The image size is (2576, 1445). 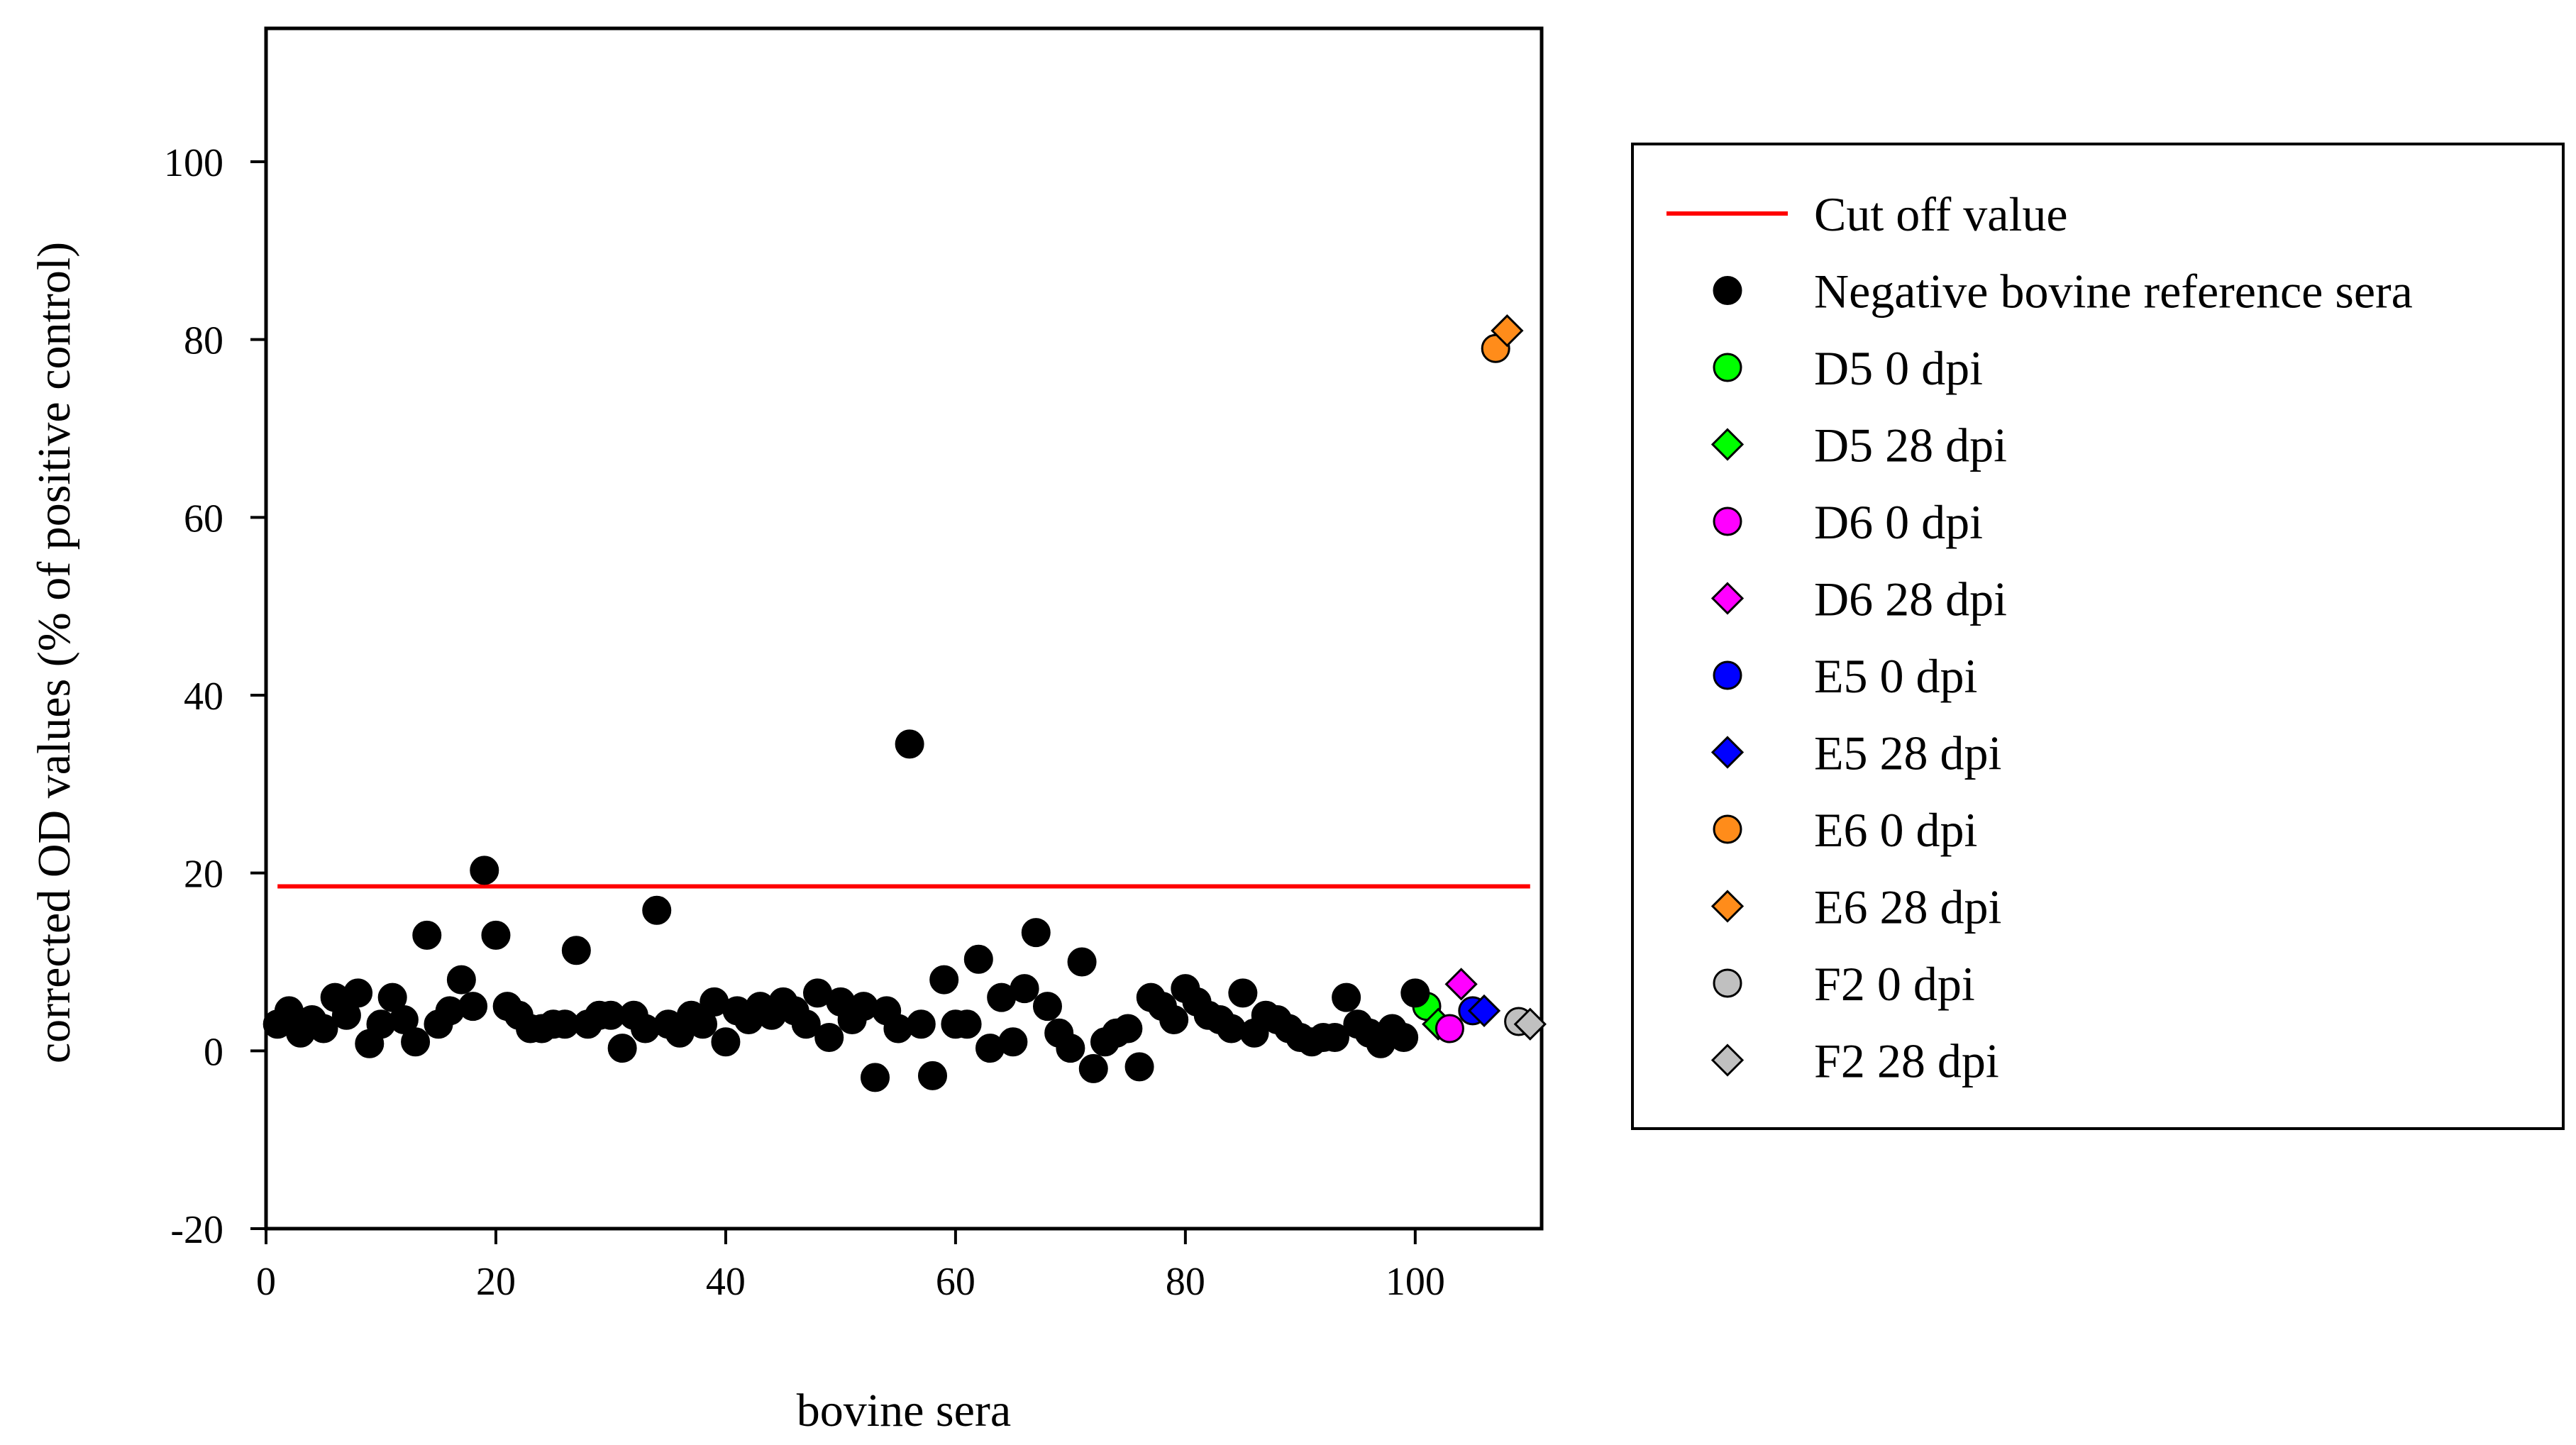 I want to click on legend-label: Cut off value, so click(x=1941, y=214).